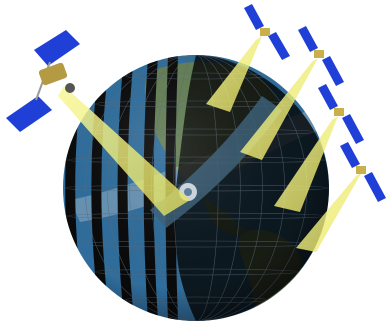  I want to click on satellite-left-large, so click(43, 81).